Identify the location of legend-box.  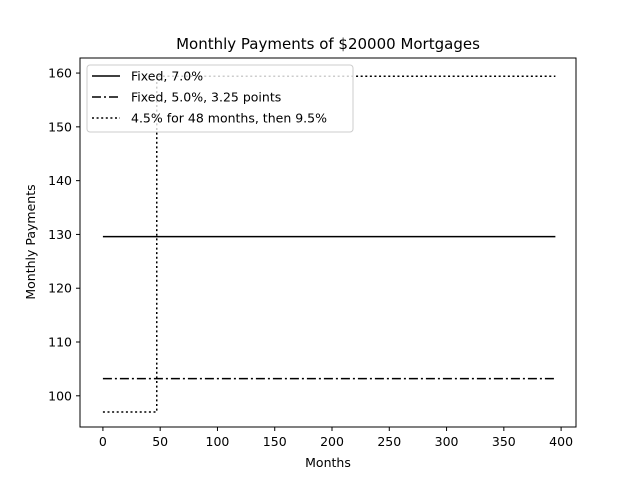
(220, 98).